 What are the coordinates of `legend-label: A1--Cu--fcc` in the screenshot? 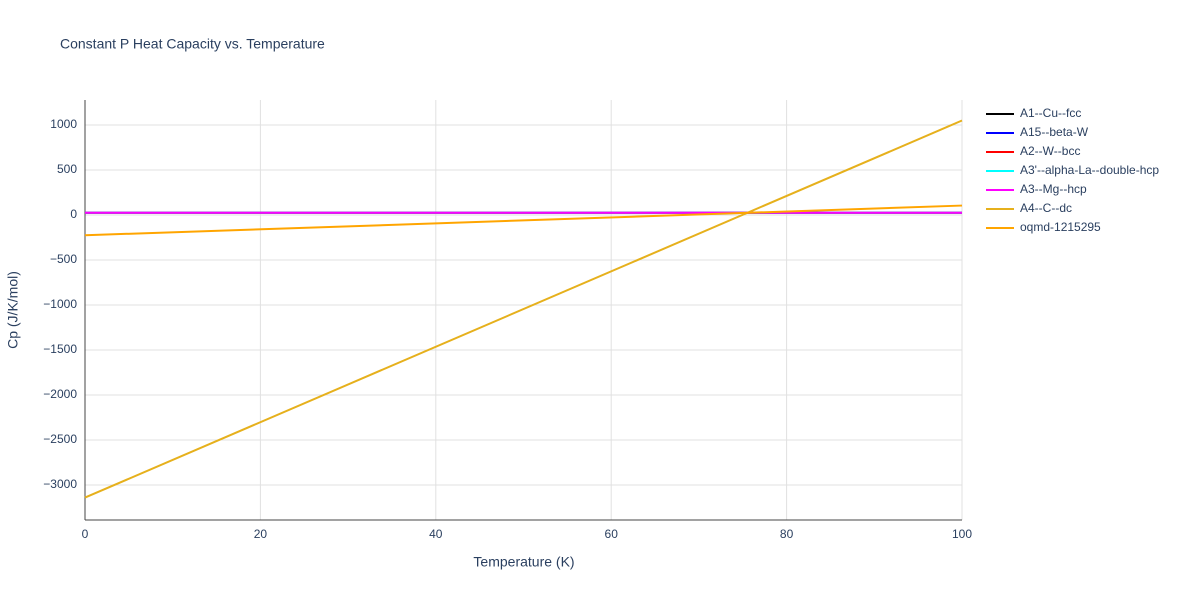 It's located at (1050, 113).